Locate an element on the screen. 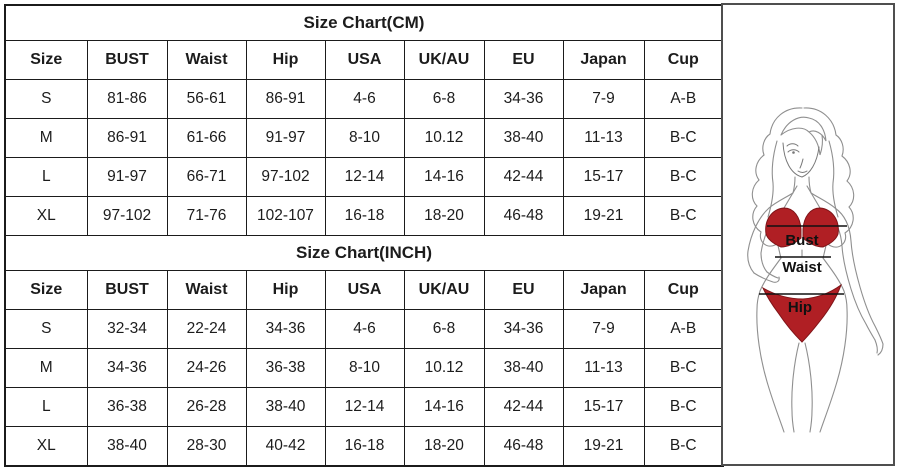 Image resolution: width=900 pixels, height=475 pixels. waist-label: Waist is located at coordinates (801, 267).